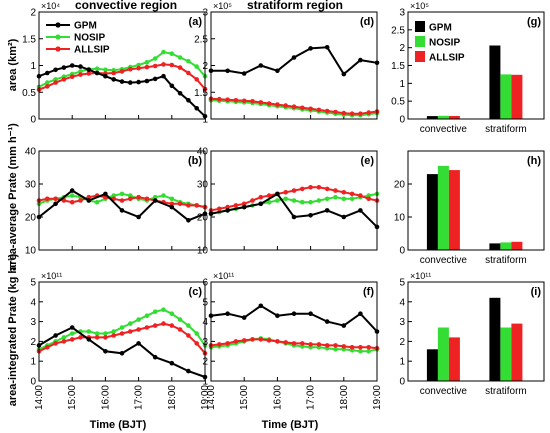 The image size is (550, 433). Describe the element at coordinates (402, 120) in the screenshot. I see `ytick-label: 0` at that location.